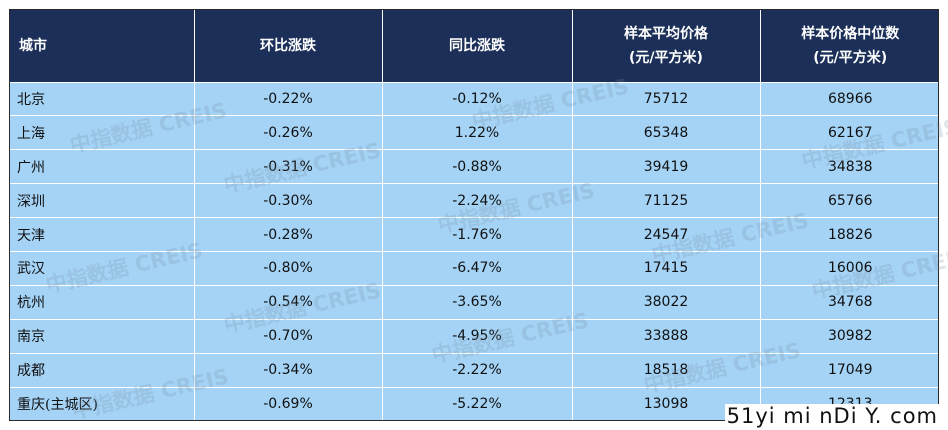 Image resolution: width=948 pixels, height=430 pixels. I want to click on cell-city: 成都, so click(102, 370).